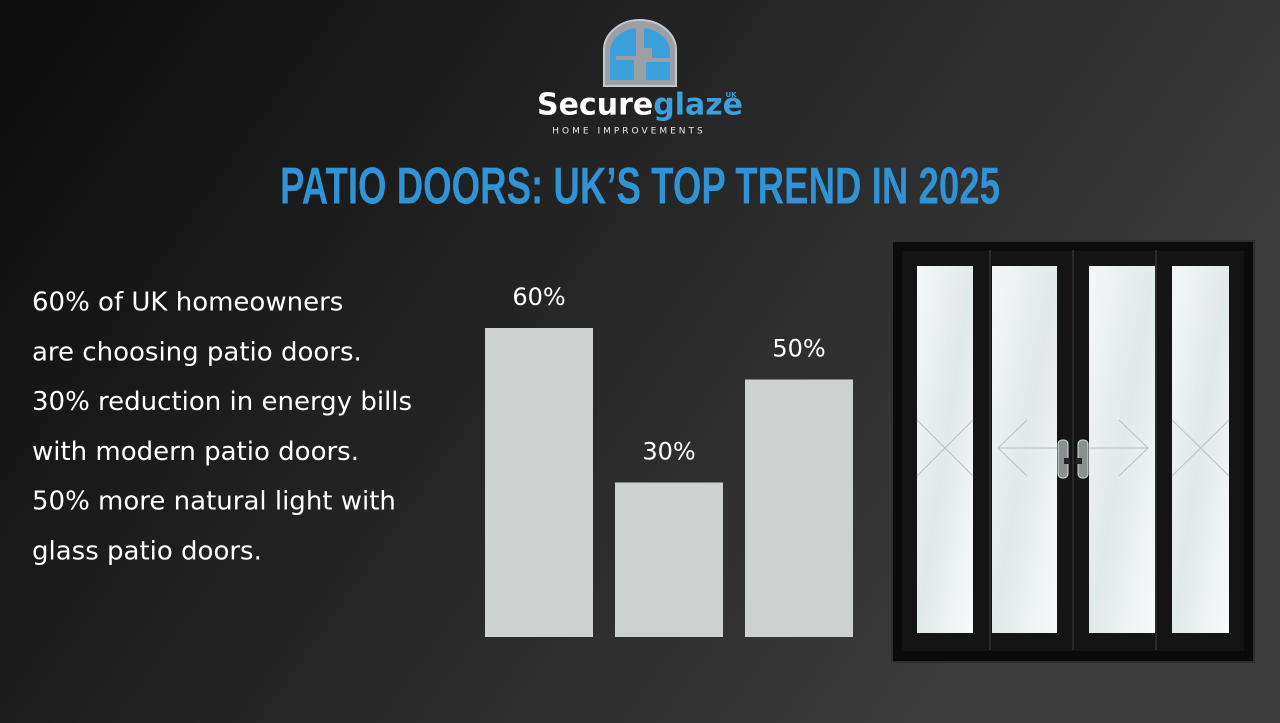 Image resolution: width=1280 pixels, height=723 pixels. Describe the element at coordinates (538, 297) in the screenshot. I see `data-label: 60%` at that location.